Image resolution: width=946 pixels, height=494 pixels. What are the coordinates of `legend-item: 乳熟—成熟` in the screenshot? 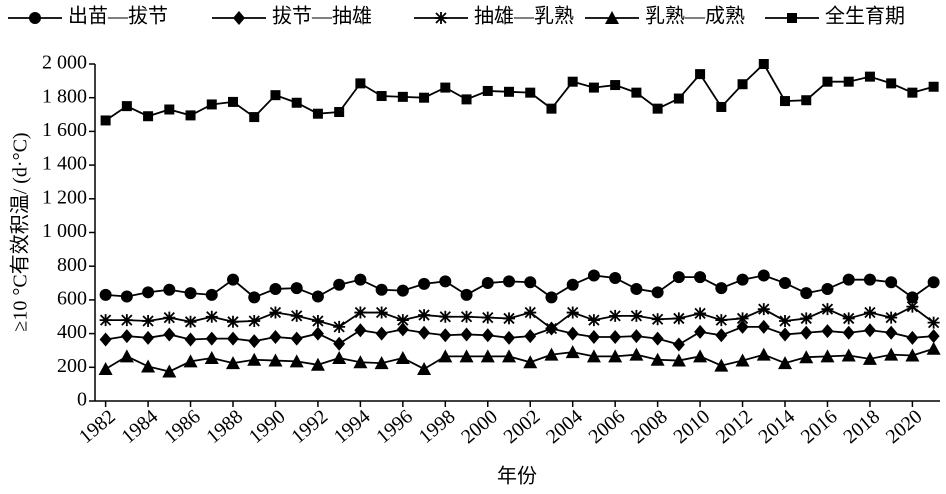 It's located at (665, 16).